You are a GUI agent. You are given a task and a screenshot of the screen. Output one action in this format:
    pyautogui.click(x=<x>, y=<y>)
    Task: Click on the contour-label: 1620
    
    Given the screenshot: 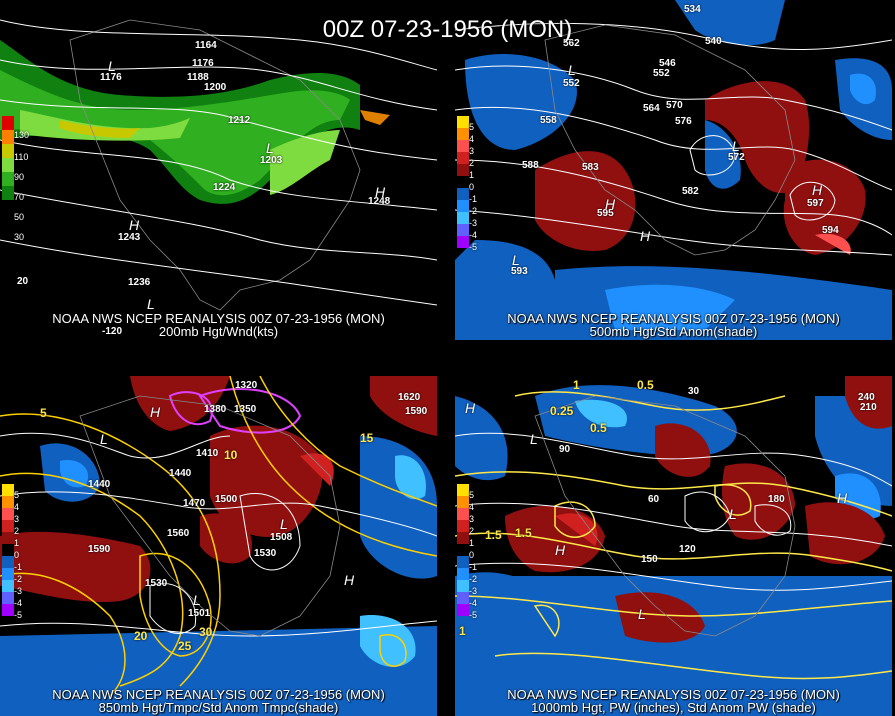 What is the action you would take?
    pyautogui.click(x=409, y=397)
    